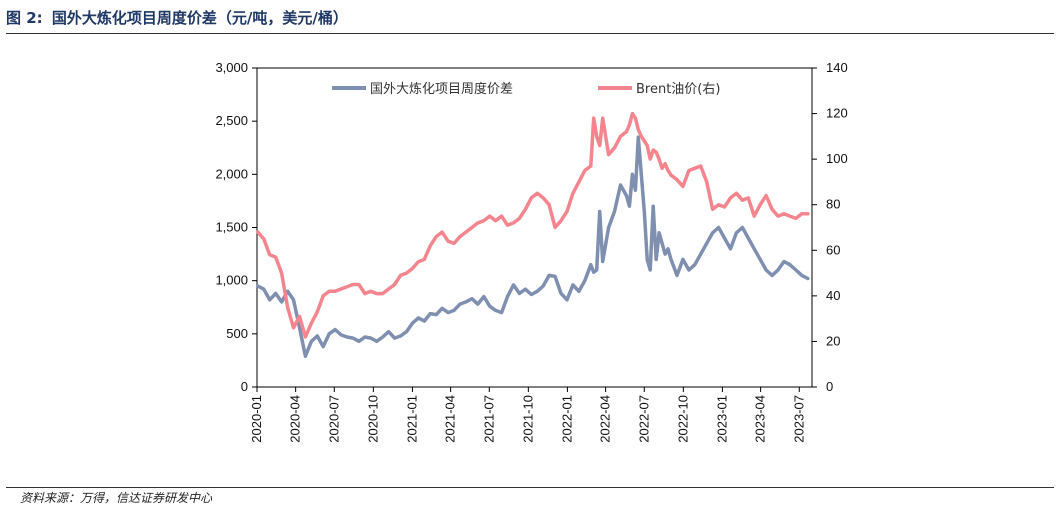 This screenshot has height=512, width=1060. I want to click on y-left-tick-label: 0, so click(244, 386).